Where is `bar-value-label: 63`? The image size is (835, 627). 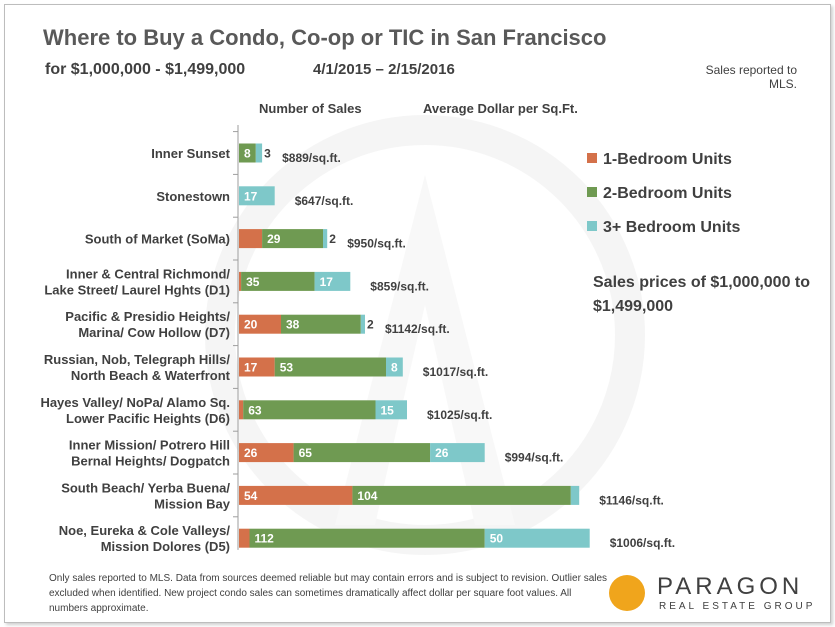 bar-value-label: 63 is located at coordinates (255, 410).